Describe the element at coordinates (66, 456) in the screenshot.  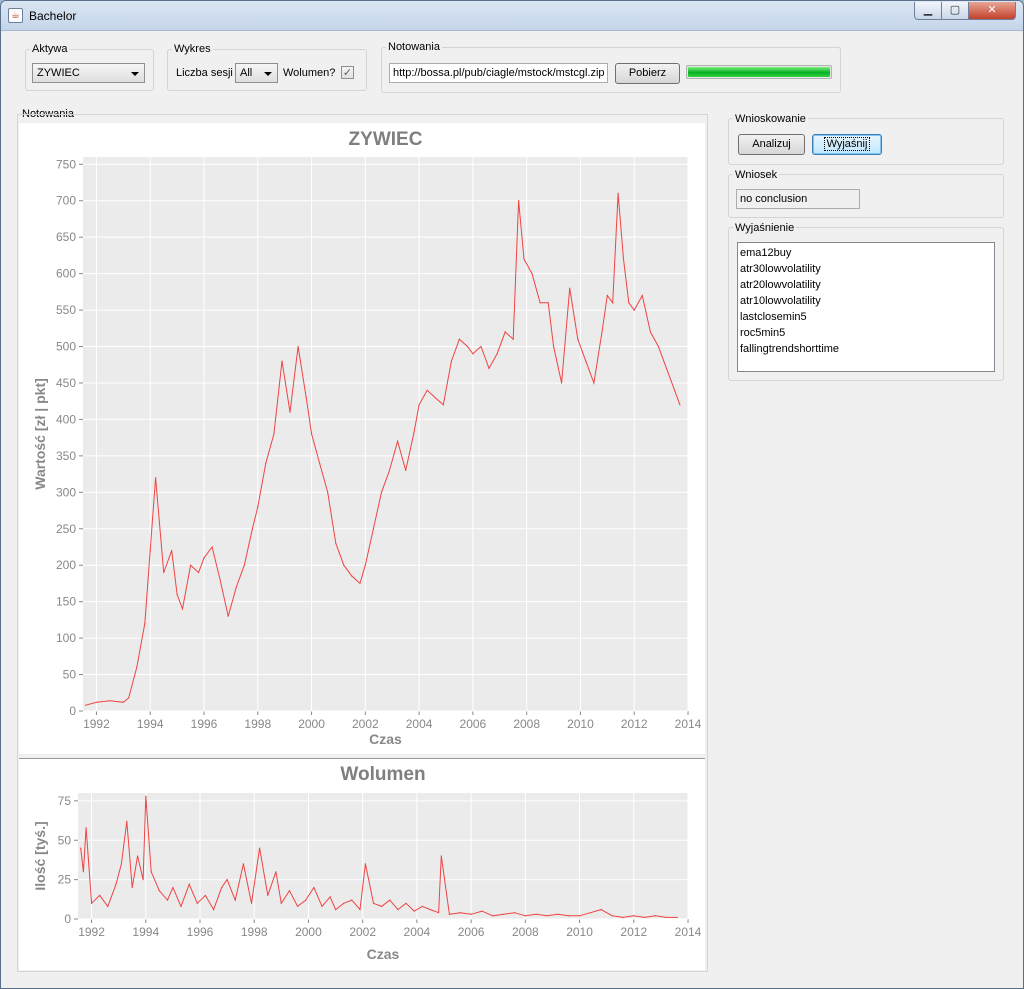
I see `y-tick-label: 350` at that location.